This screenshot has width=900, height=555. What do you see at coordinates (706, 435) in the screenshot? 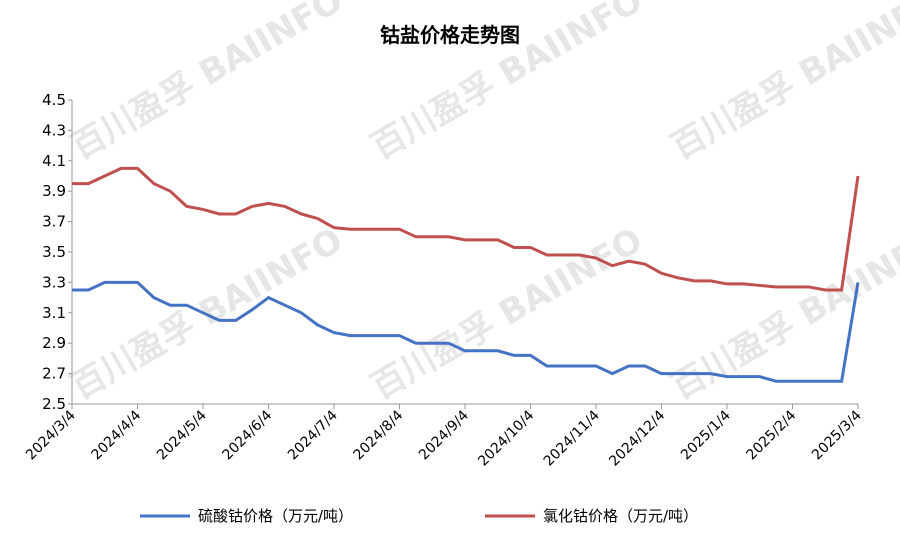
I see `x-tick-label: 2025/1/4` at bounding box center [706, 435].